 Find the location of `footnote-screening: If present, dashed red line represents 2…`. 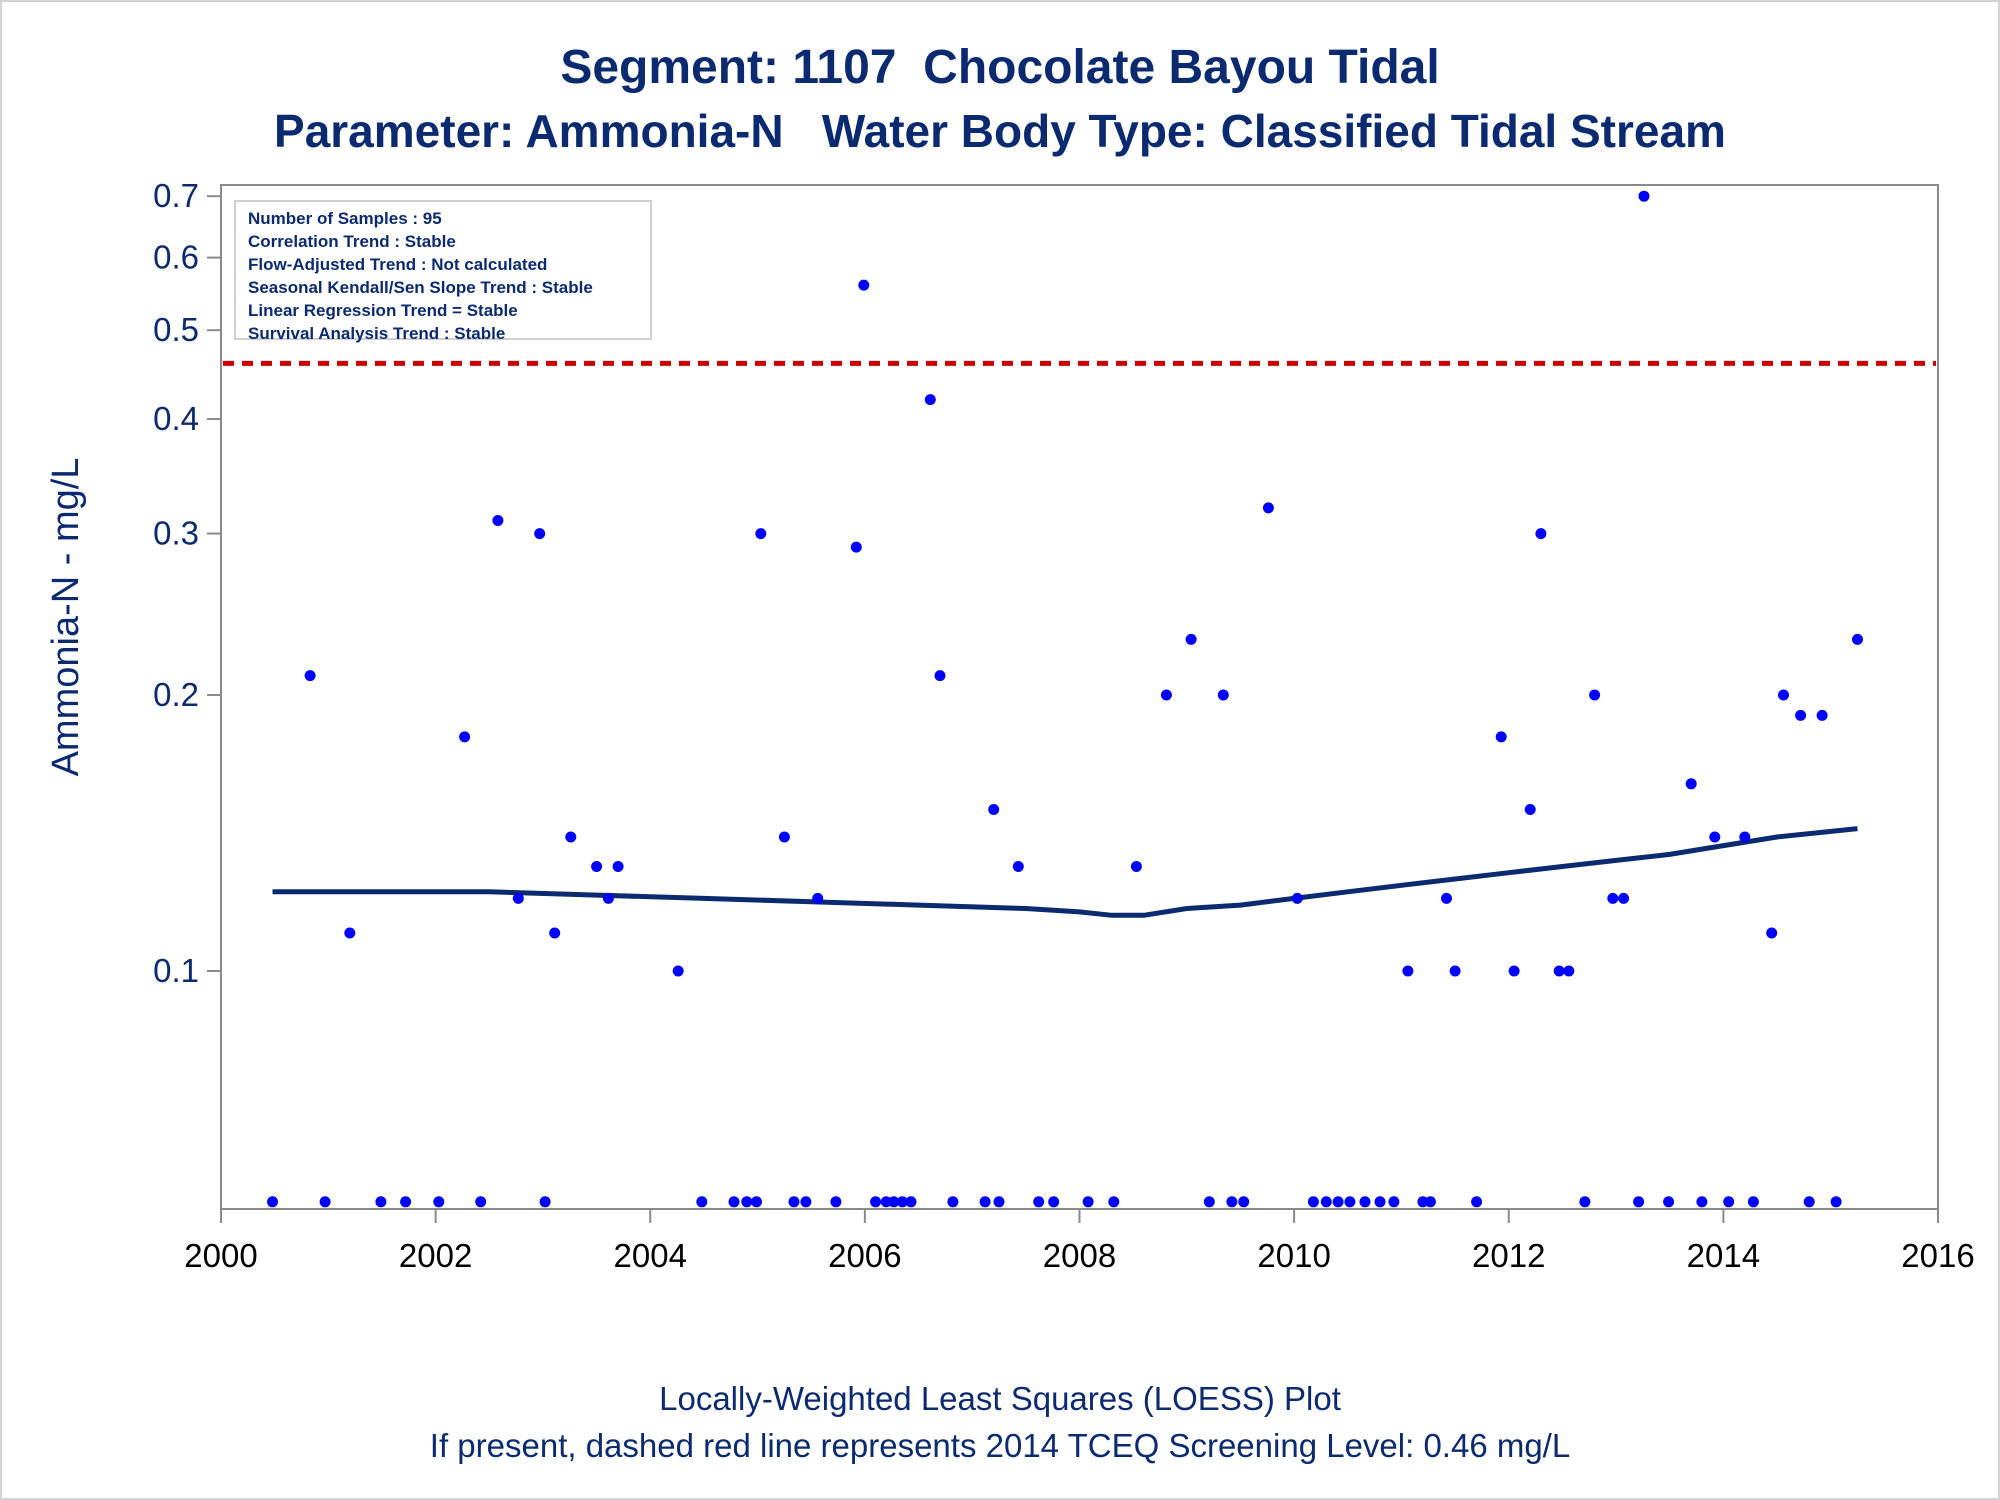

footnote-screening: If present, dashed red line represents 2… is located at coordinates (1000, 1445).